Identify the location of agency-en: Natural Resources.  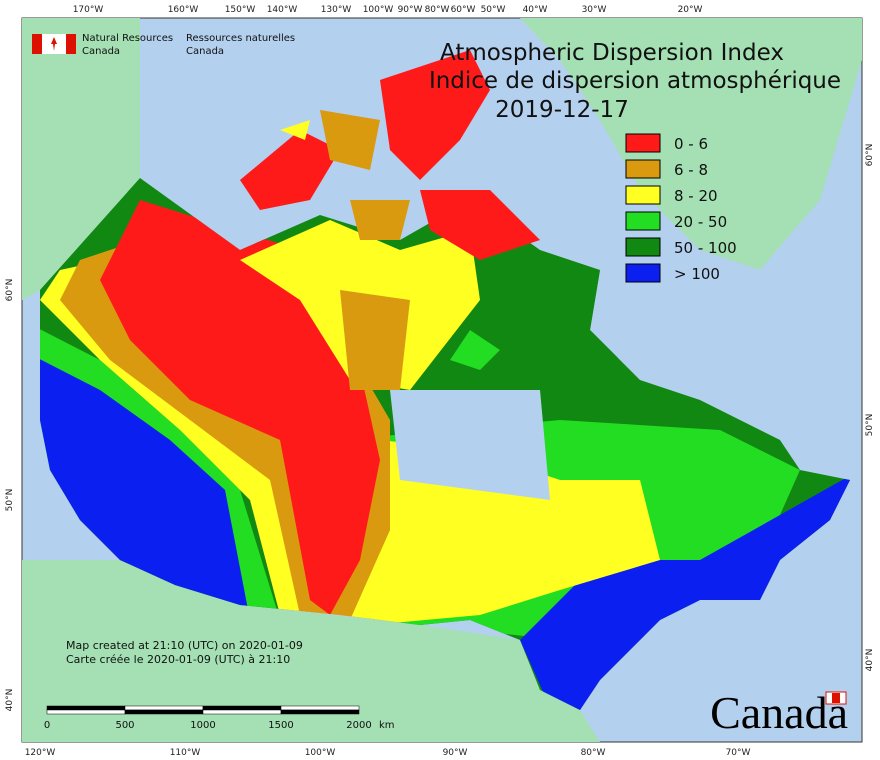
(127, 38).